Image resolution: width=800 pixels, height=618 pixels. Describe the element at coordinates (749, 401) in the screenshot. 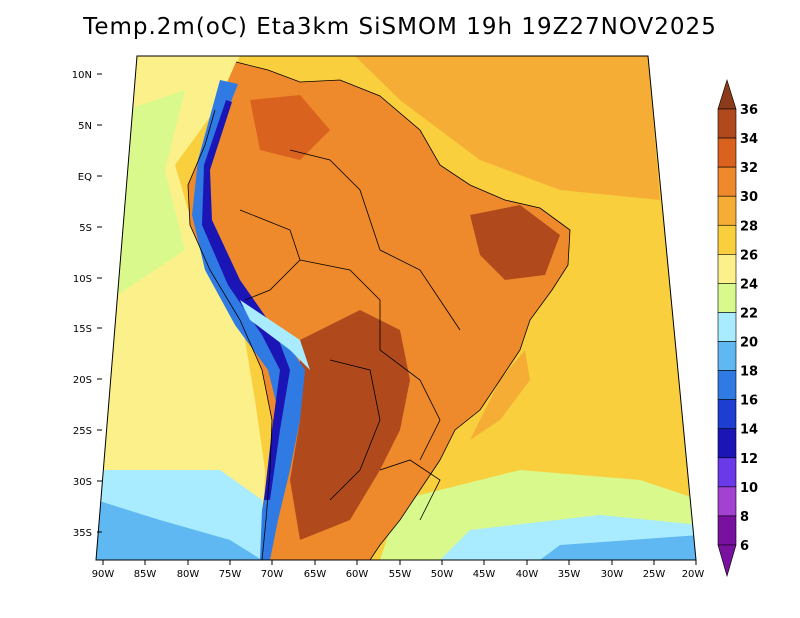

I see `colorbar-level-label: 16` at that location.